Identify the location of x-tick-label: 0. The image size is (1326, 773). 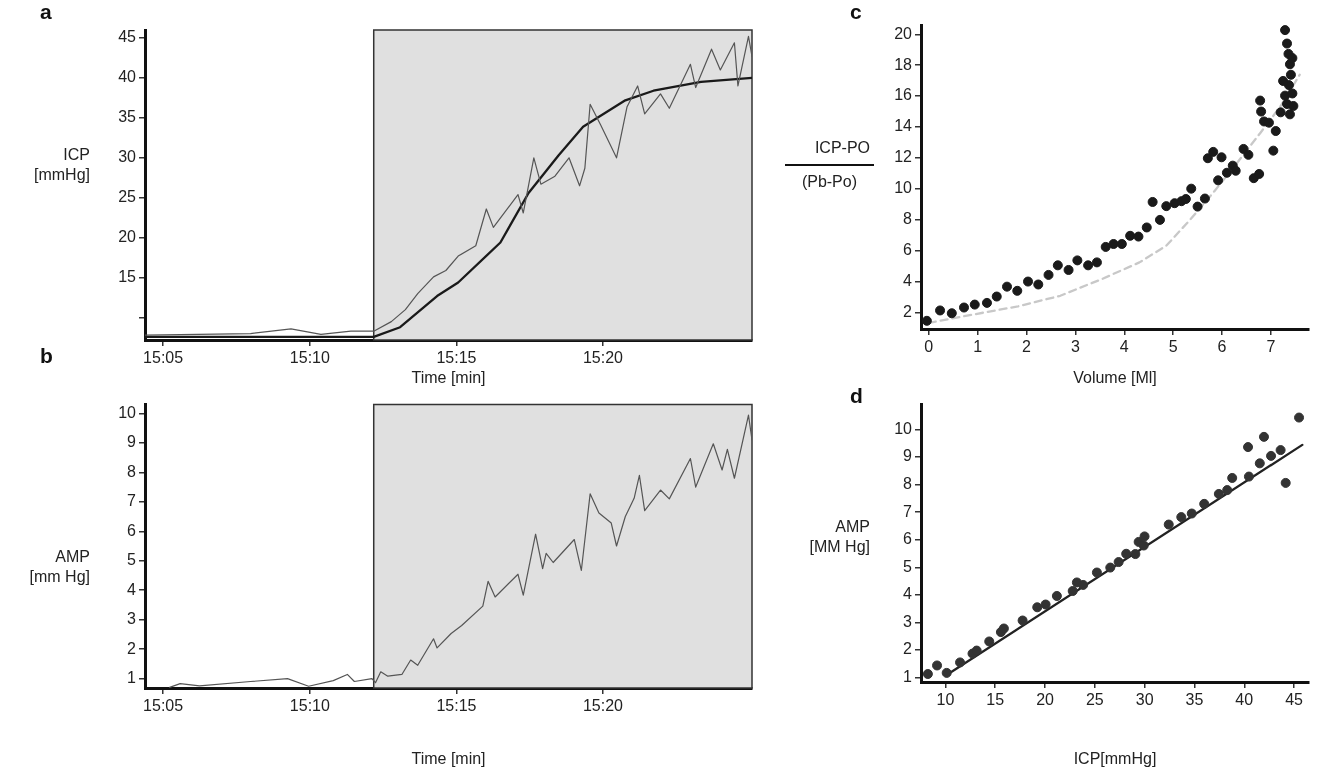
(929, 347).